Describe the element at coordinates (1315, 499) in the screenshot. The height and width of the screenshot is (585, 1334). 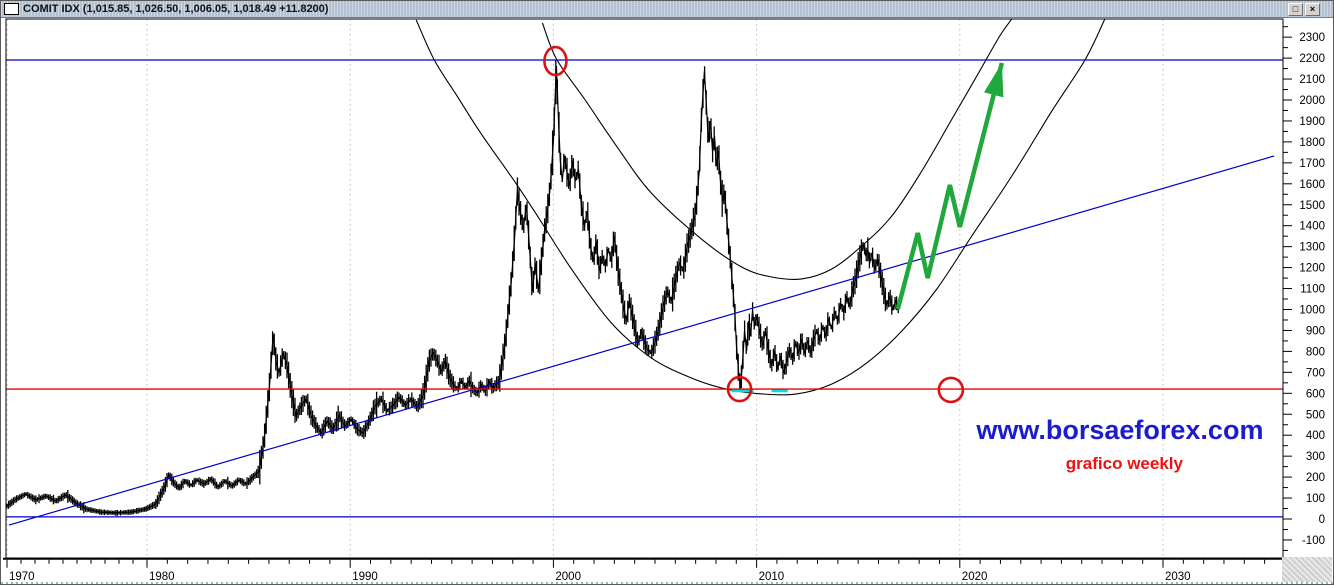
I see `y-axis-label: 100` at that location.